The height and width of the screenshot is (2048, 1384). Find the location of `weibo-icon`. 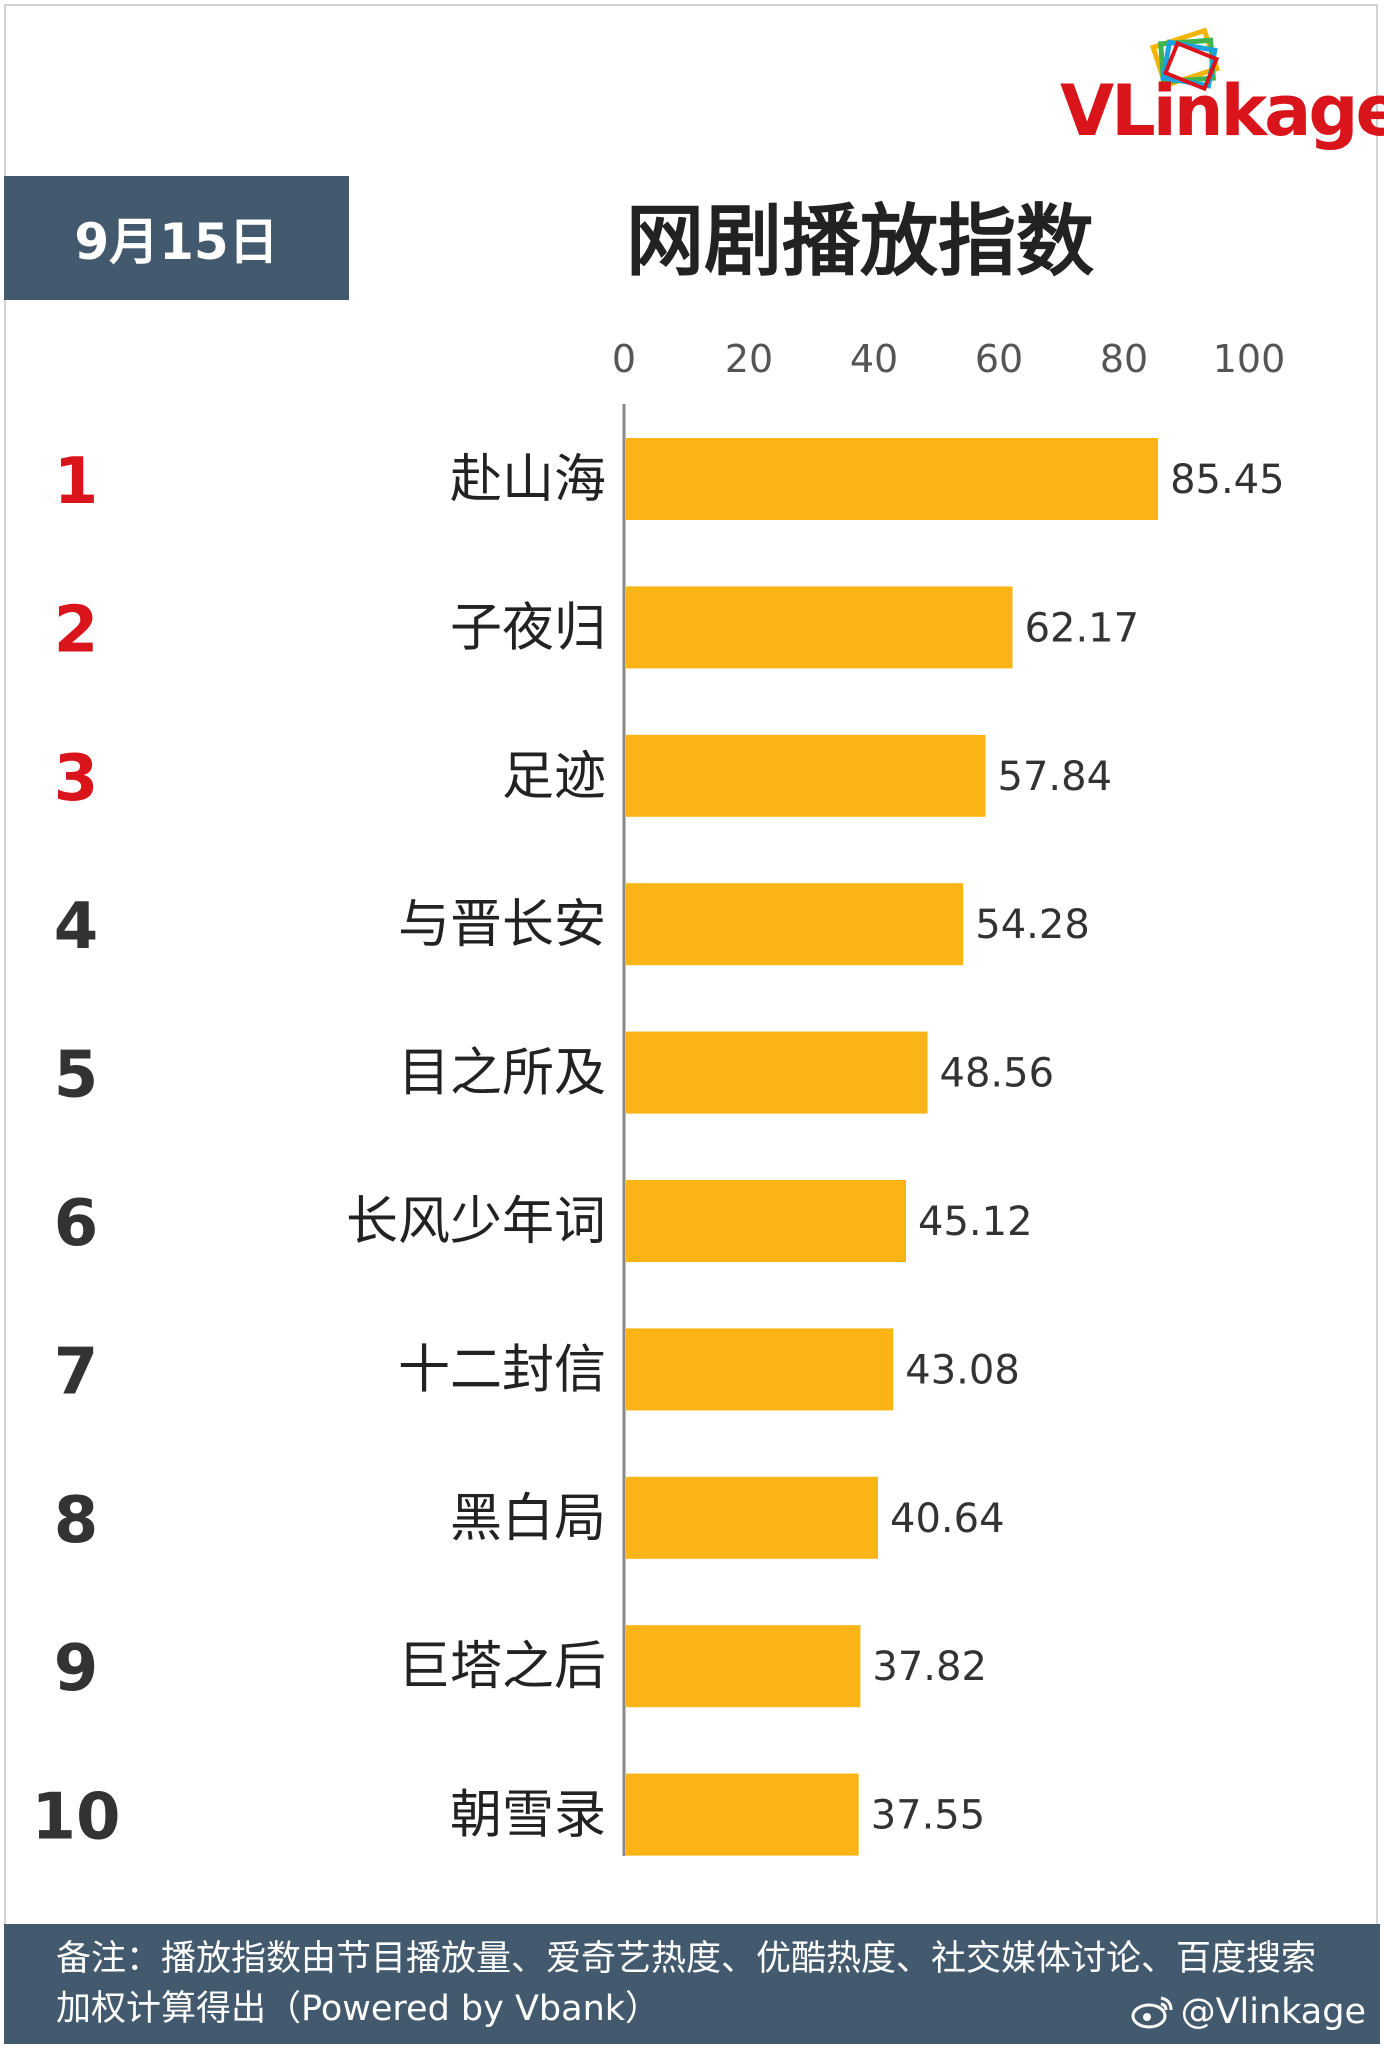

weibo-icon is located at coordinates (1152, 2012).